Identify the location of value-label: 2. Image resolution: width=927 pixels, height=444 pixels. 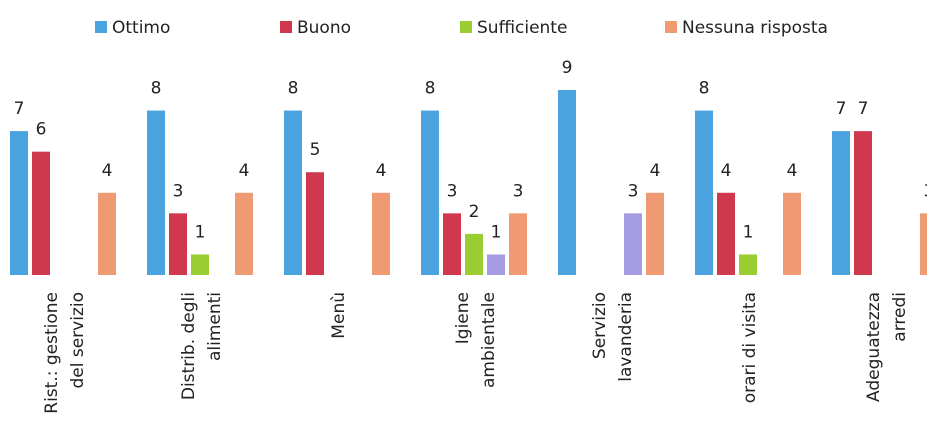
(474, 212).